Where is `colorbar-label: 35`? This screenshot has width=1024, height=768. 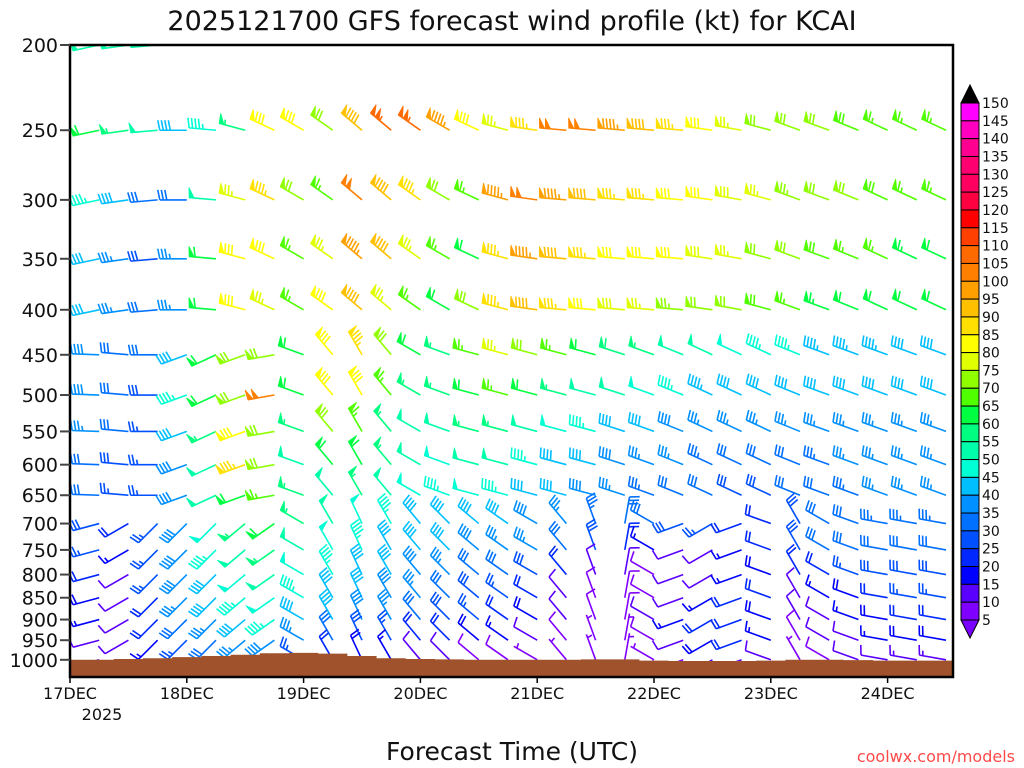
colorbar-label: 35 is located at coordinates (991, 514).